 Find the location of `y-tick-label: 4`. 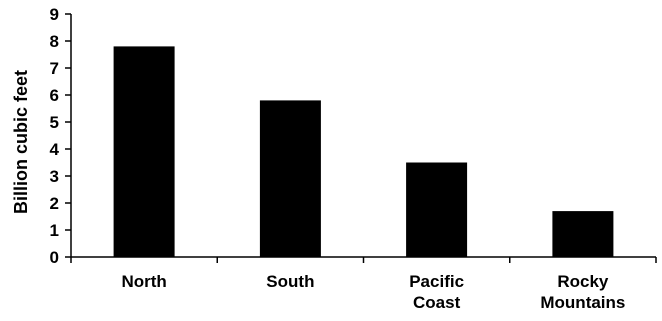

y-tick-label: 4 is located at coordinates (55, 149).